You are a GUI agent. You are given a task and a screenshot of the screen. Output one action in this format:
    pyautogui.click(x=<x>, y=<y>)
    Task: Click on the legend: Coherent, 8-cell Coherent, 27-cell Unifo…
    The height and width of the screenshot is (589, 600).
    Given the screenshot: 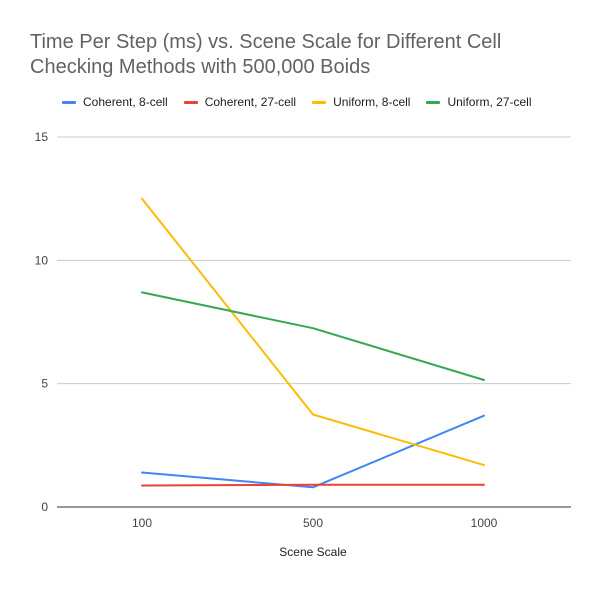 What is the action you would take?
    pyautogui.click(x=305, y=102)
    